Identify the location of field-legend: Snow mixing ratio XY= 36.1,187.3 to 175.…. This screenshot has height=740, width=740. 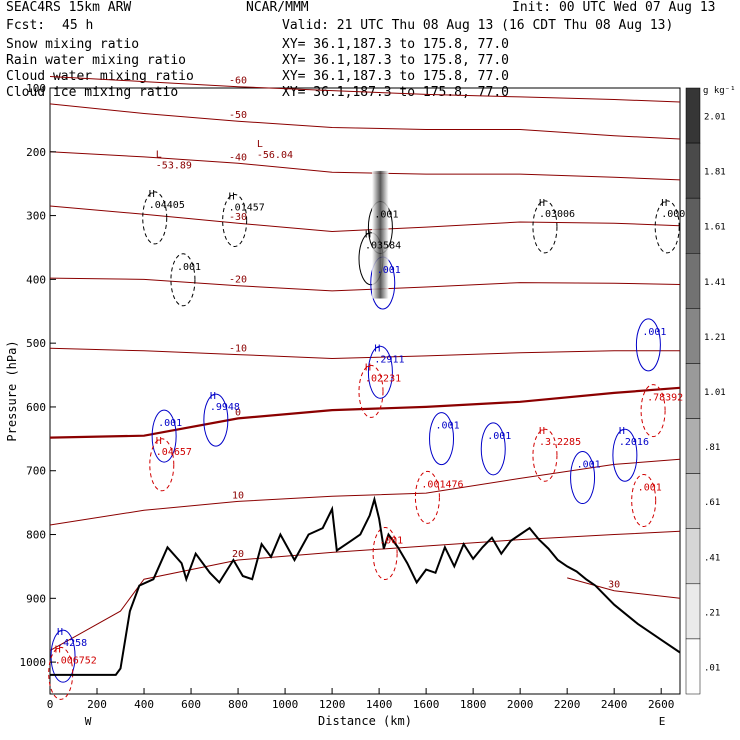
(257, 68).